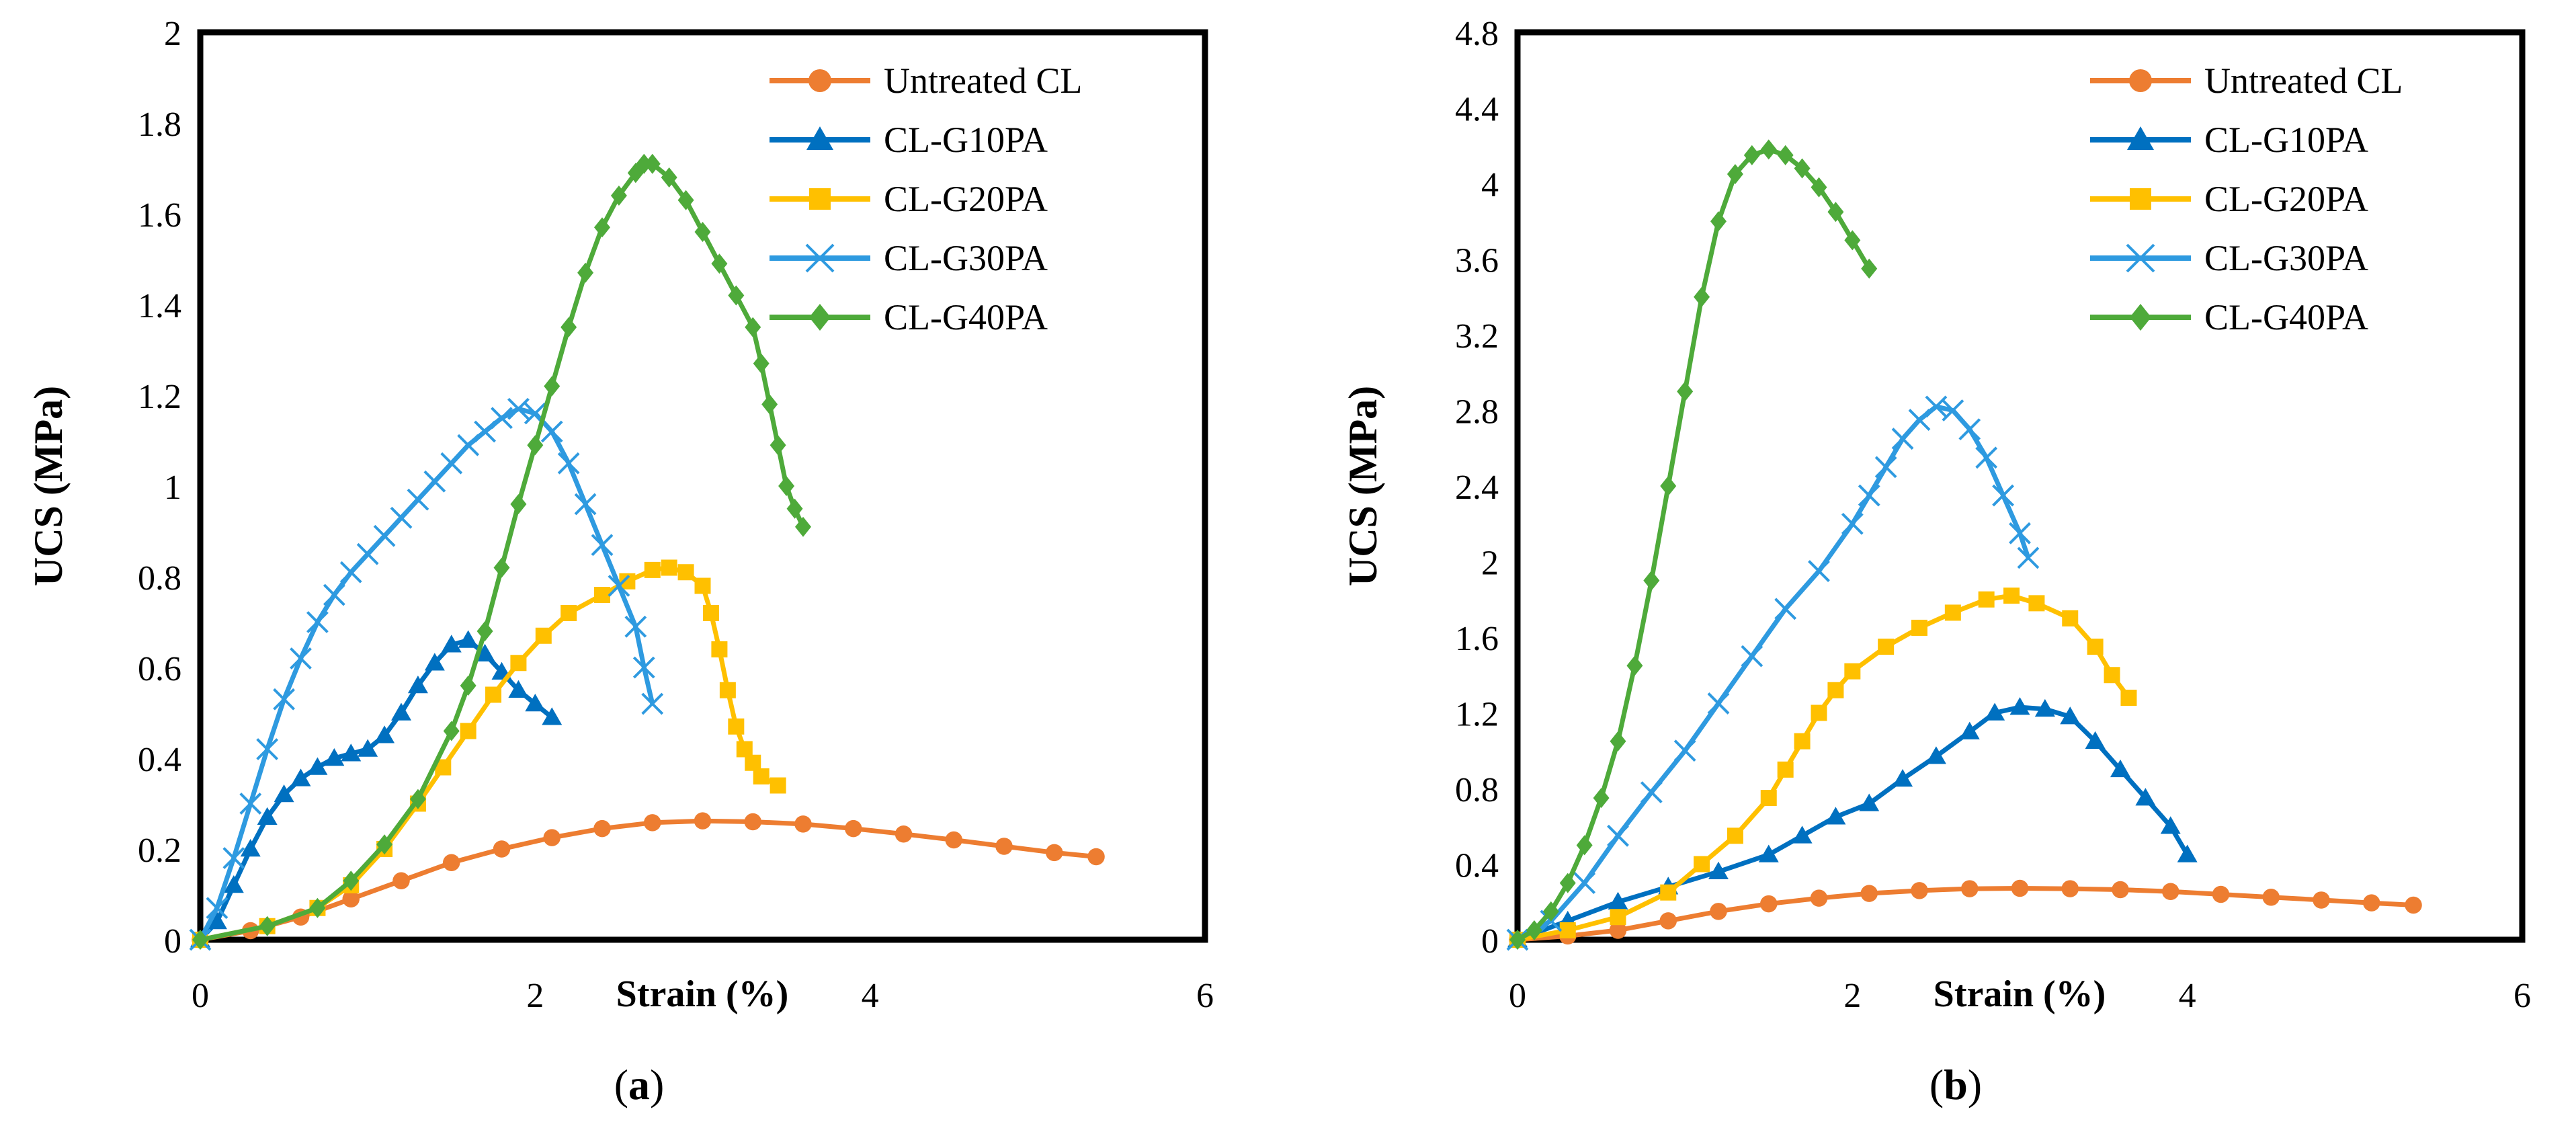 The height and width of the screenshot is (1132, 2576). What do you see at coordinates (1490, 185) in the screenshot?
I see `y-tick-label: 4` at bounding box center [1490, 185].